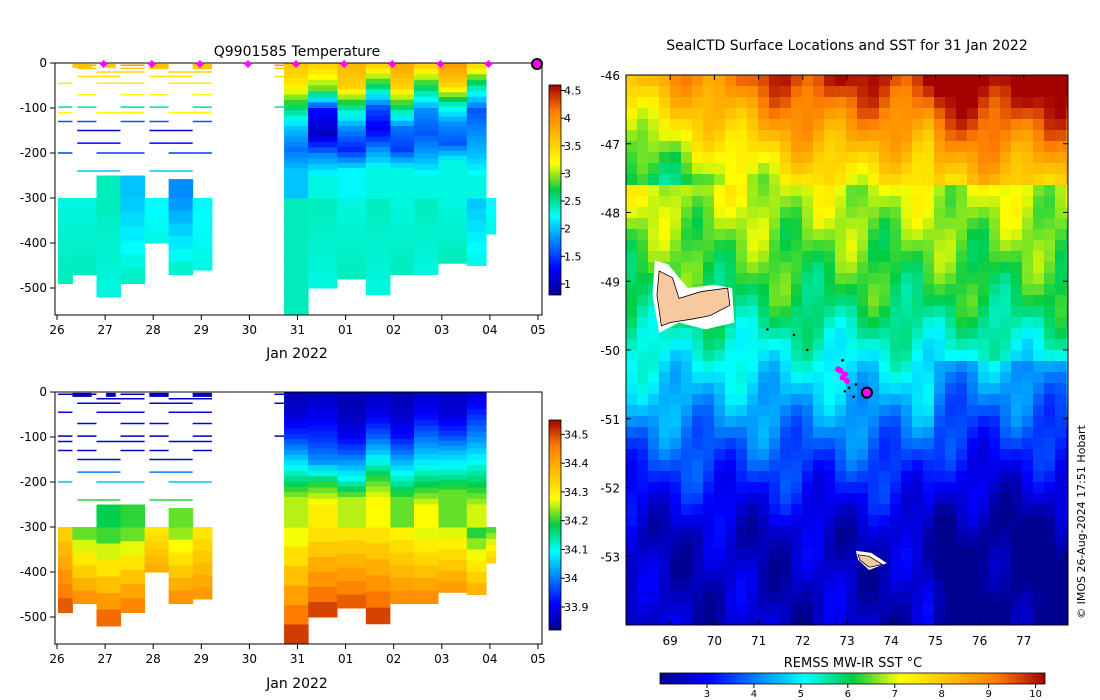 Image resolution: width=1100 pixels, height=700 pixels. I want to click on surface-location, so click(845, 391).